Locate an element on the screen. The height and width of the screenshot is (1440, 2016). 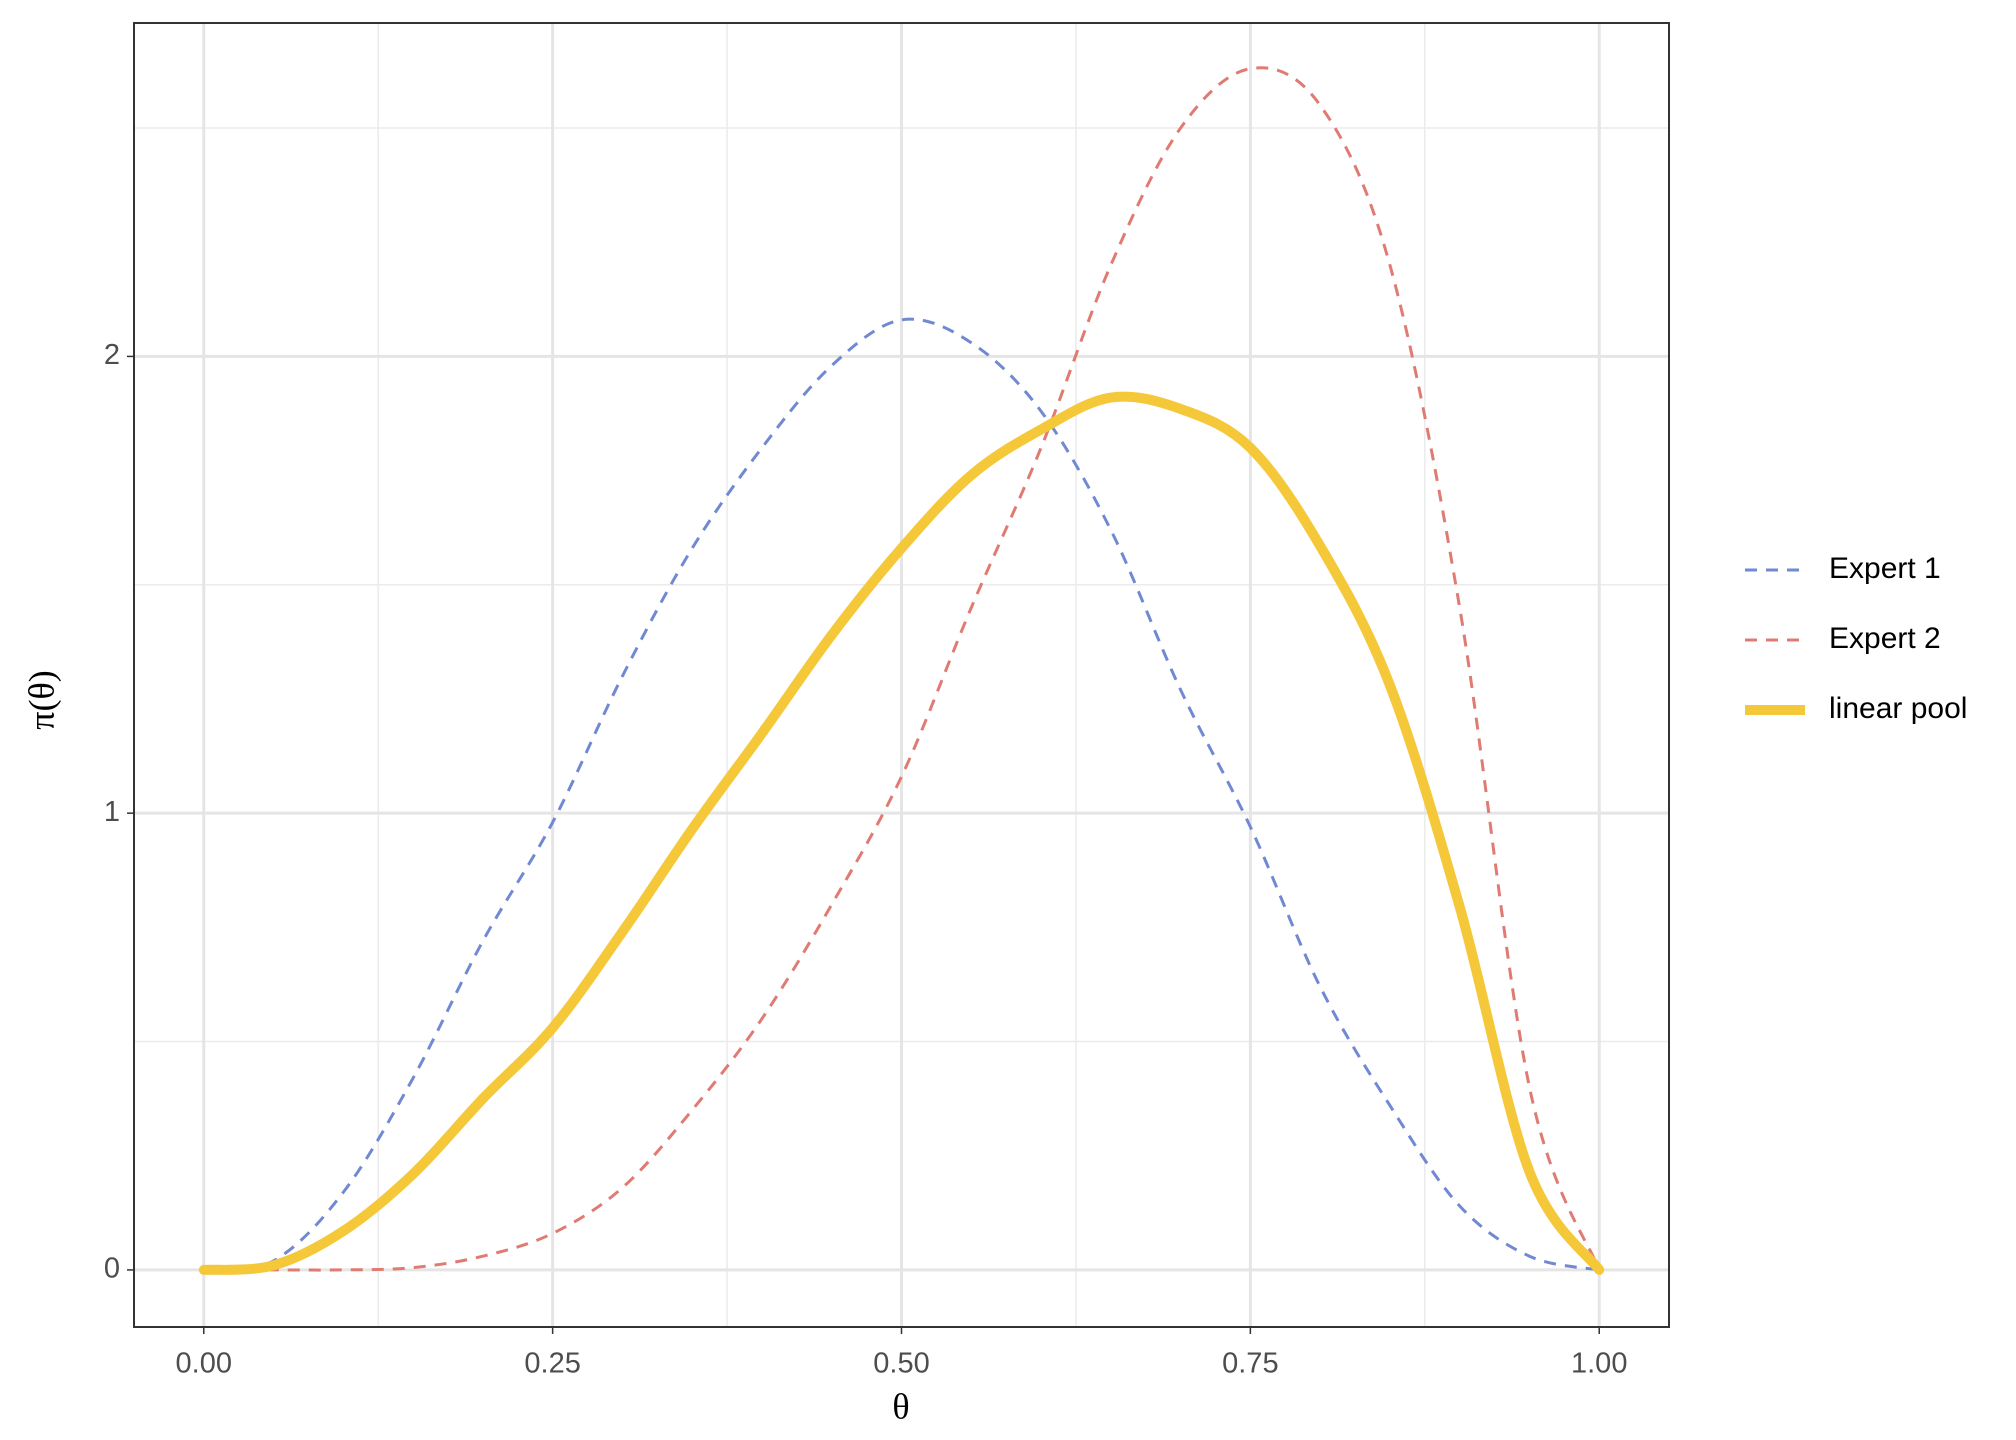
legend-label: linear pool is located at coordinates (1898, 708).